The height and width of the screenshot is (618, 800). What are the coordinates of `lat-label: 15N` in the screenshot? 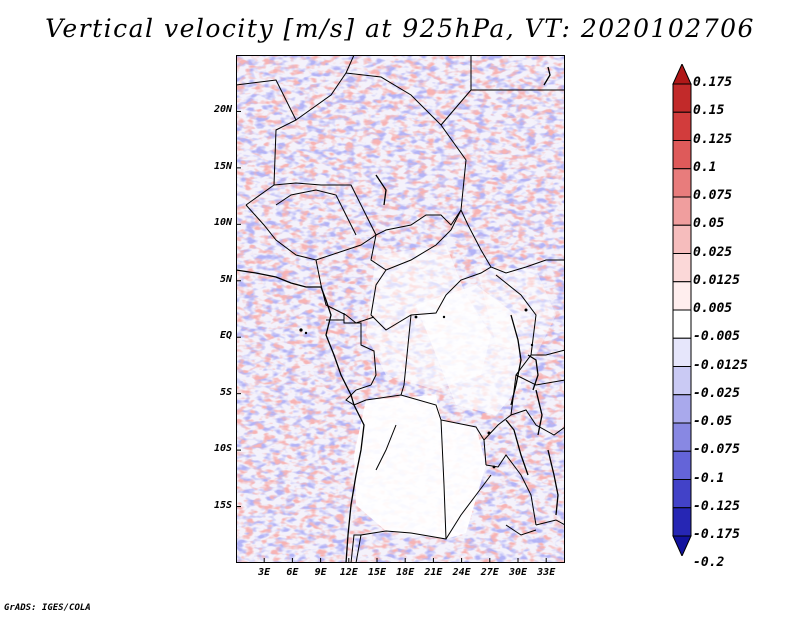 It's located at (222, 166).